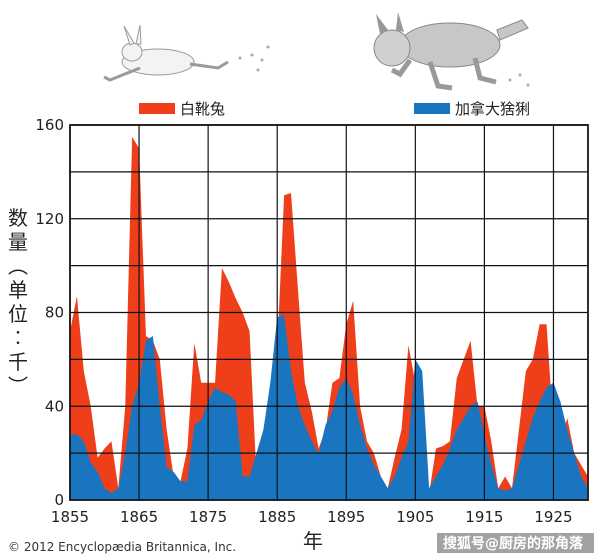  I want to click on x-tick-label: 1905, so click(415, 517).